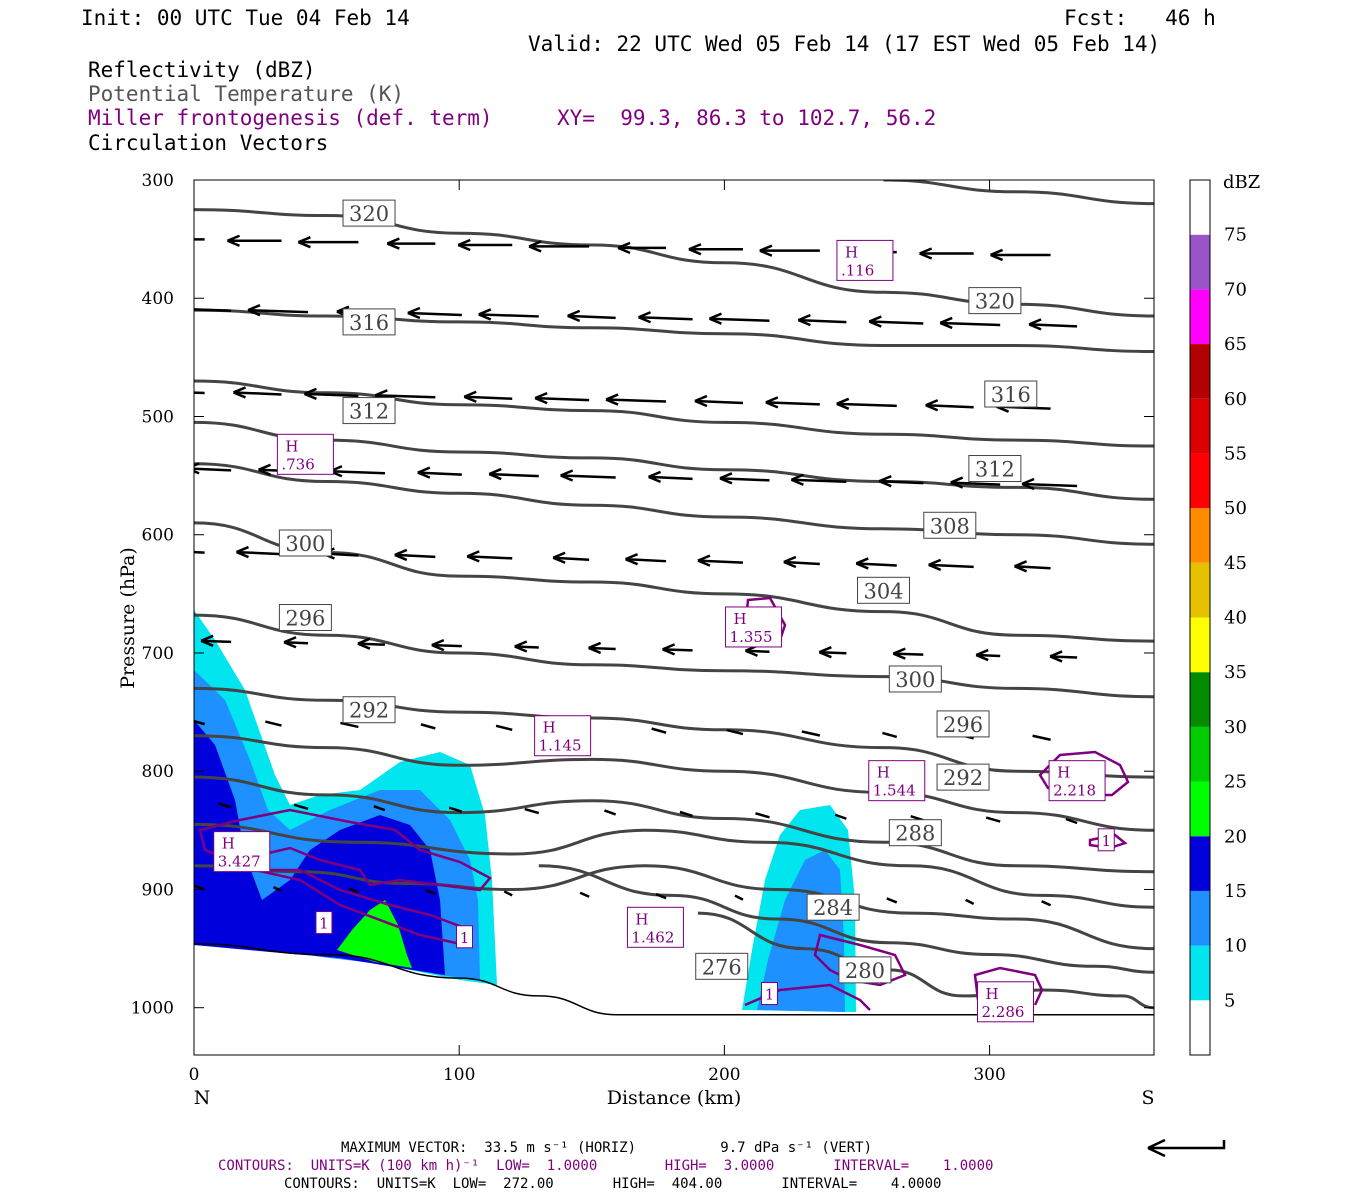  Describe the element at coordinates (194, 1075) in the screenshot. I see `x-tick-label: 0` at that location.